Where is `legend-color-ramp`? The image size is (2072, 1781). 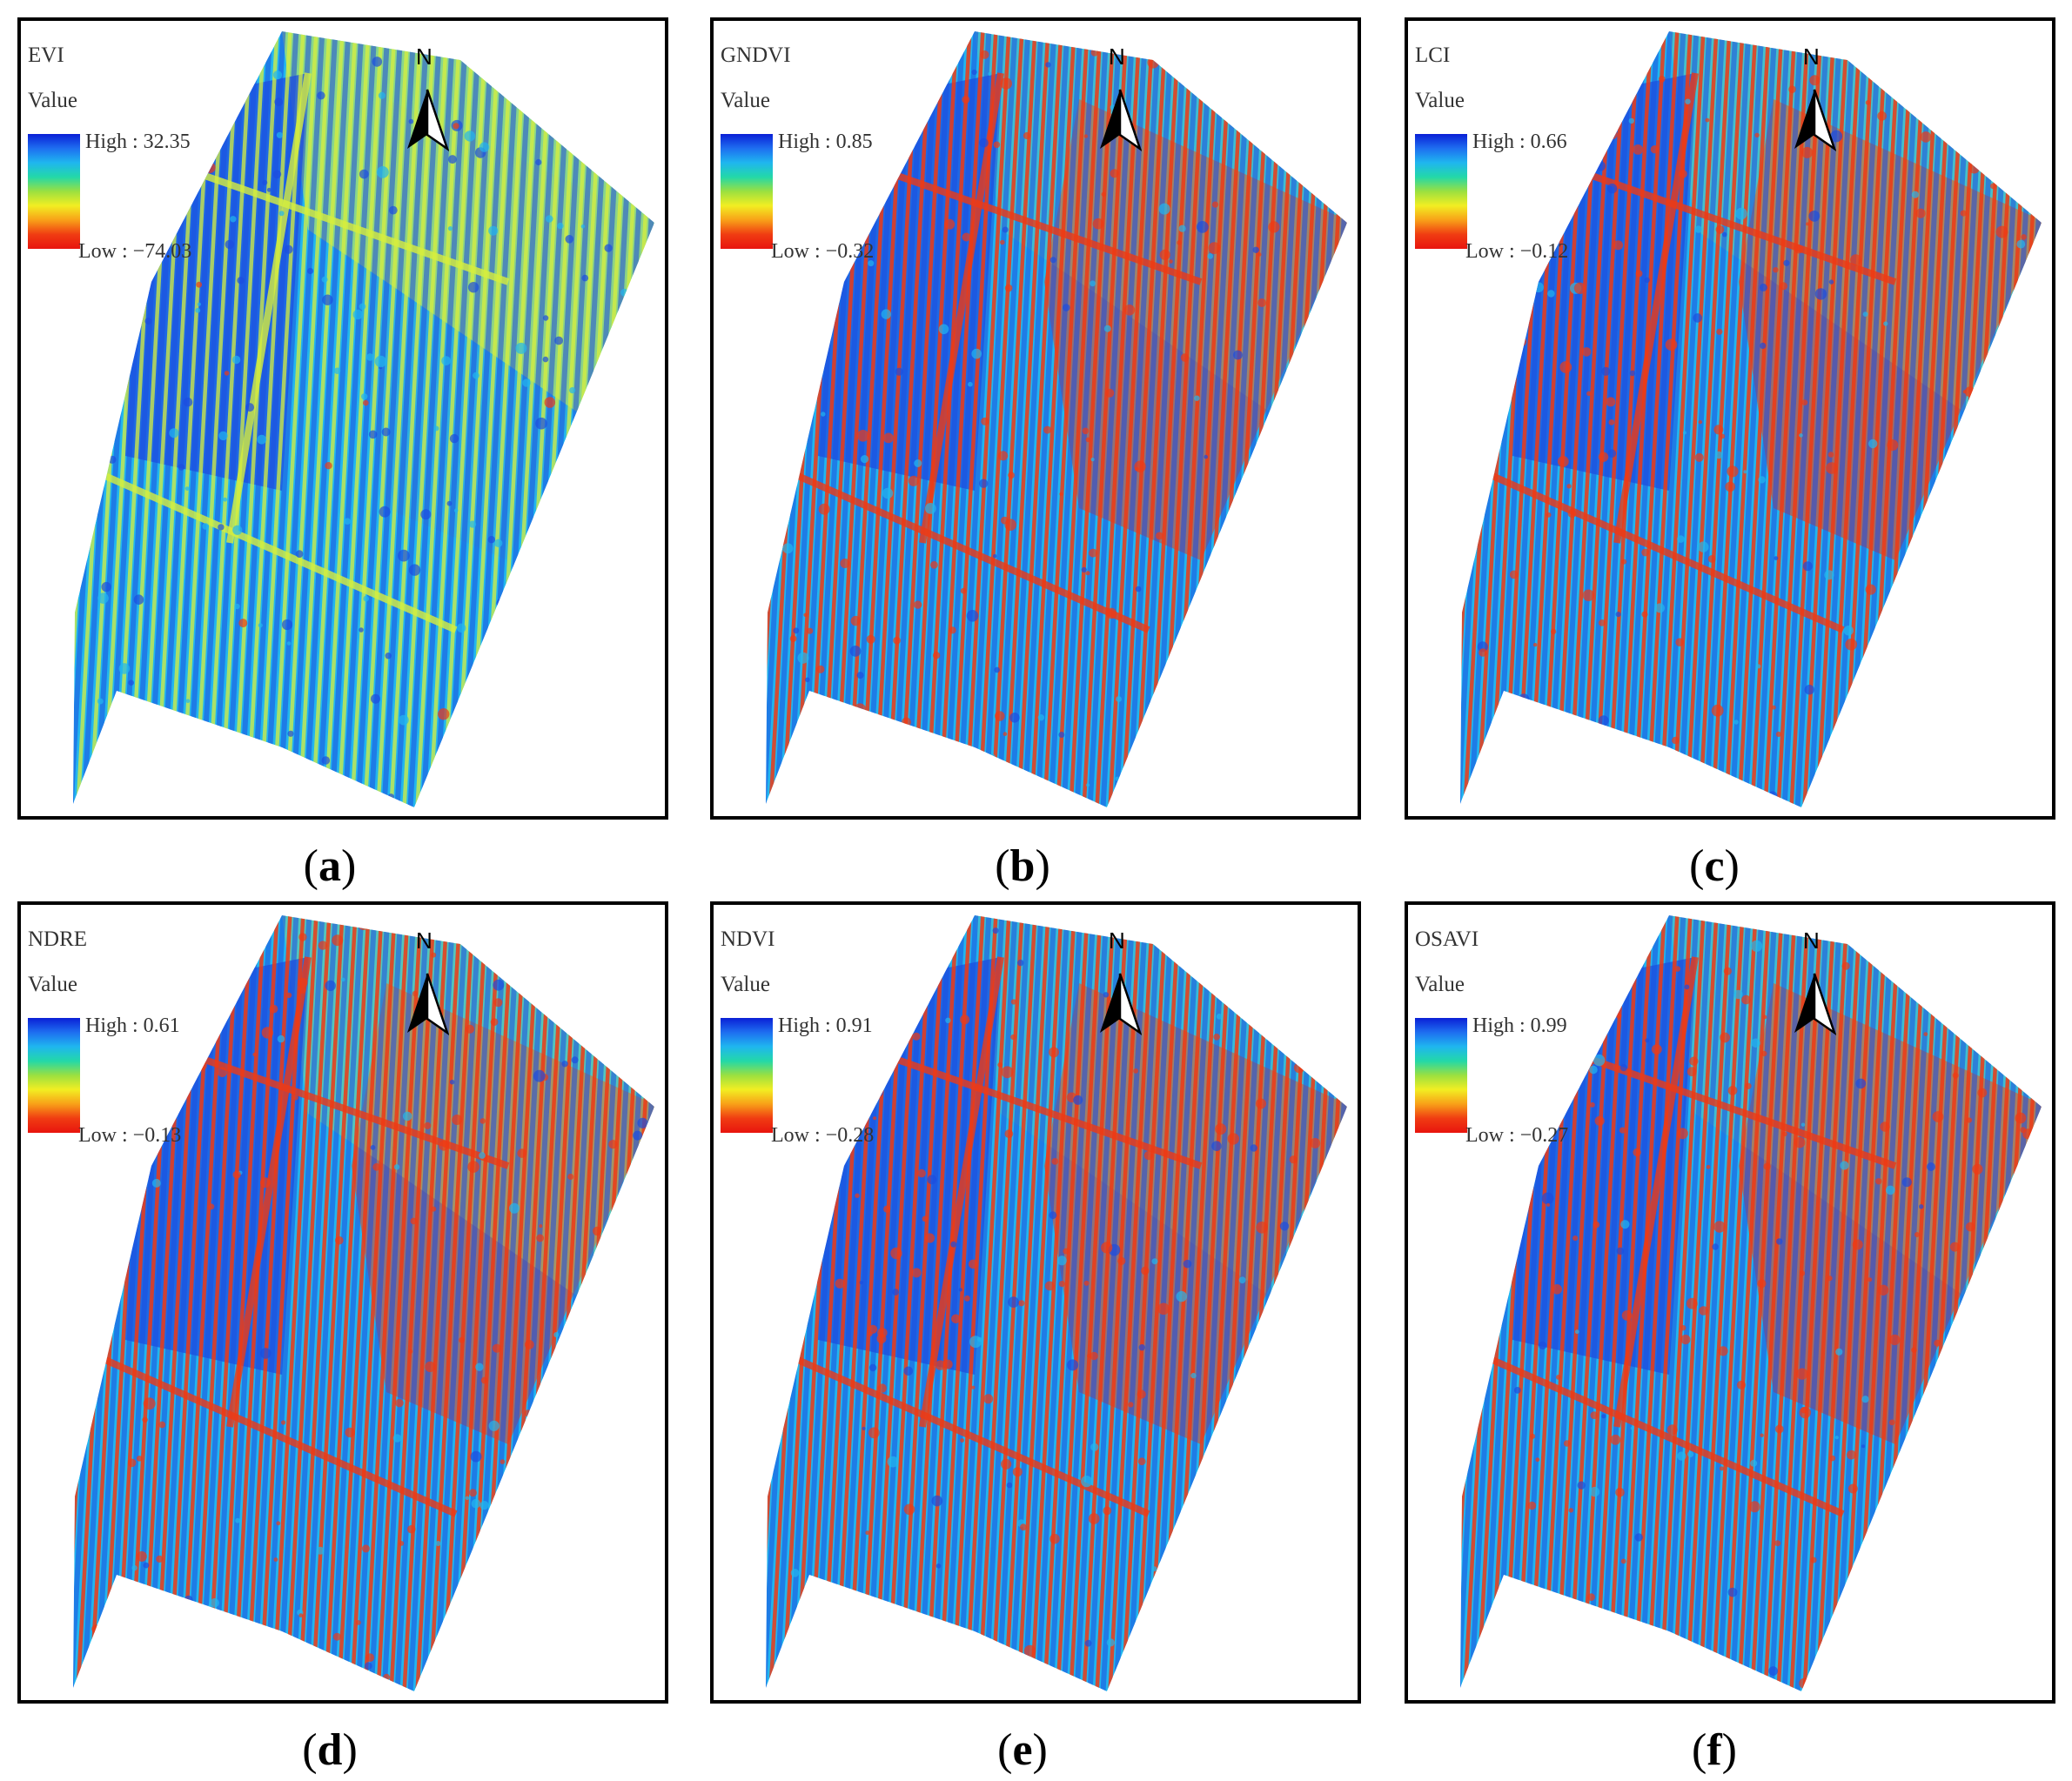 legend-color-ramp is located at coordinates (54, 191).